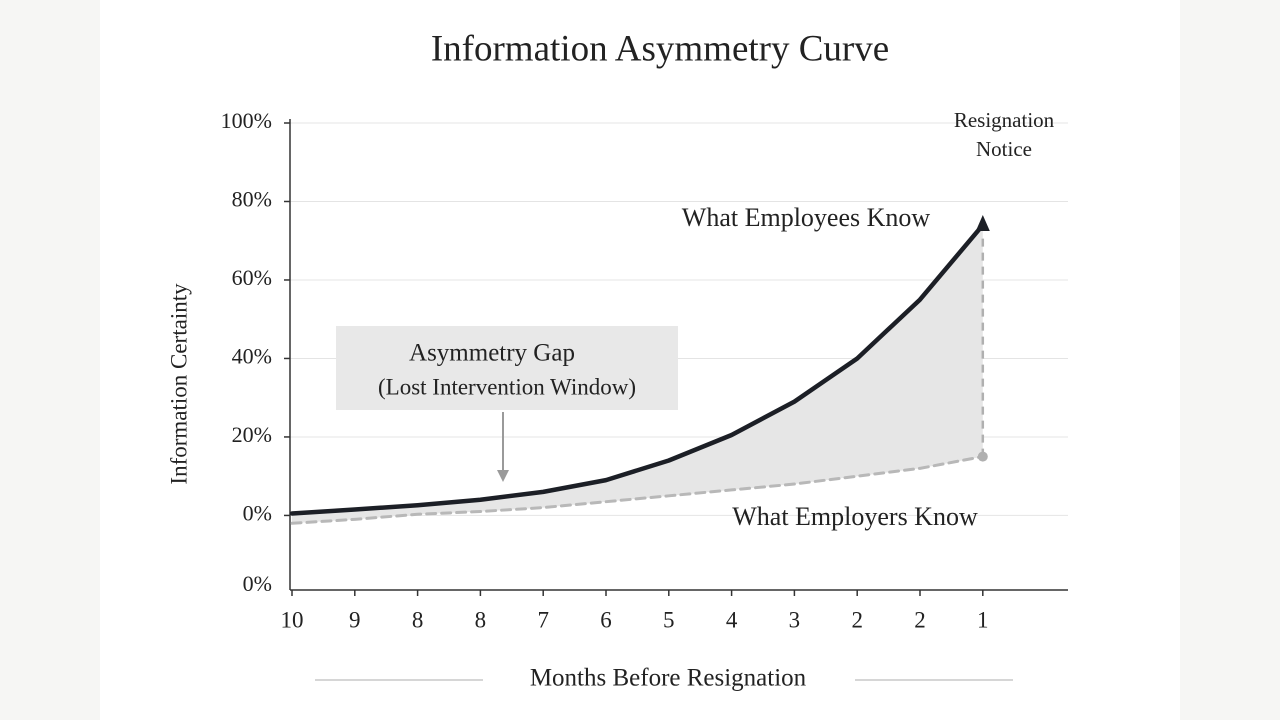  Describe the element at coordinates (732, 619) in the screenshot. I see `x-tick-label: 4` at that location.